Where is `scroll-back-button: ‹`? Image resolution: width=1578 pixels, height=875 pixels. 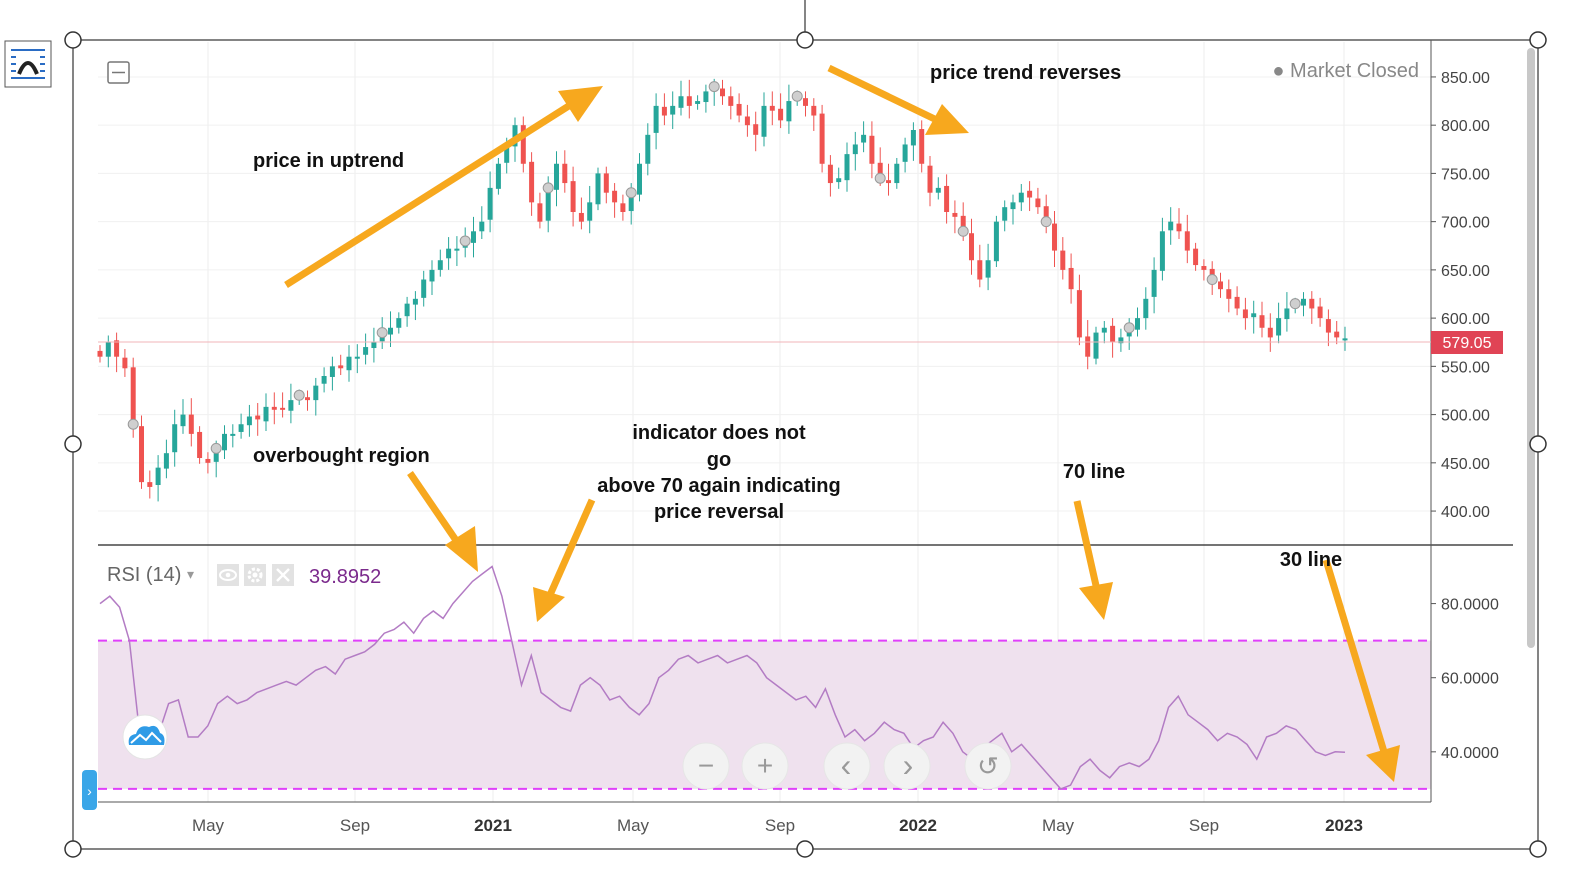
scroll-back-button: ‹ is located at coordinates (847, 766).